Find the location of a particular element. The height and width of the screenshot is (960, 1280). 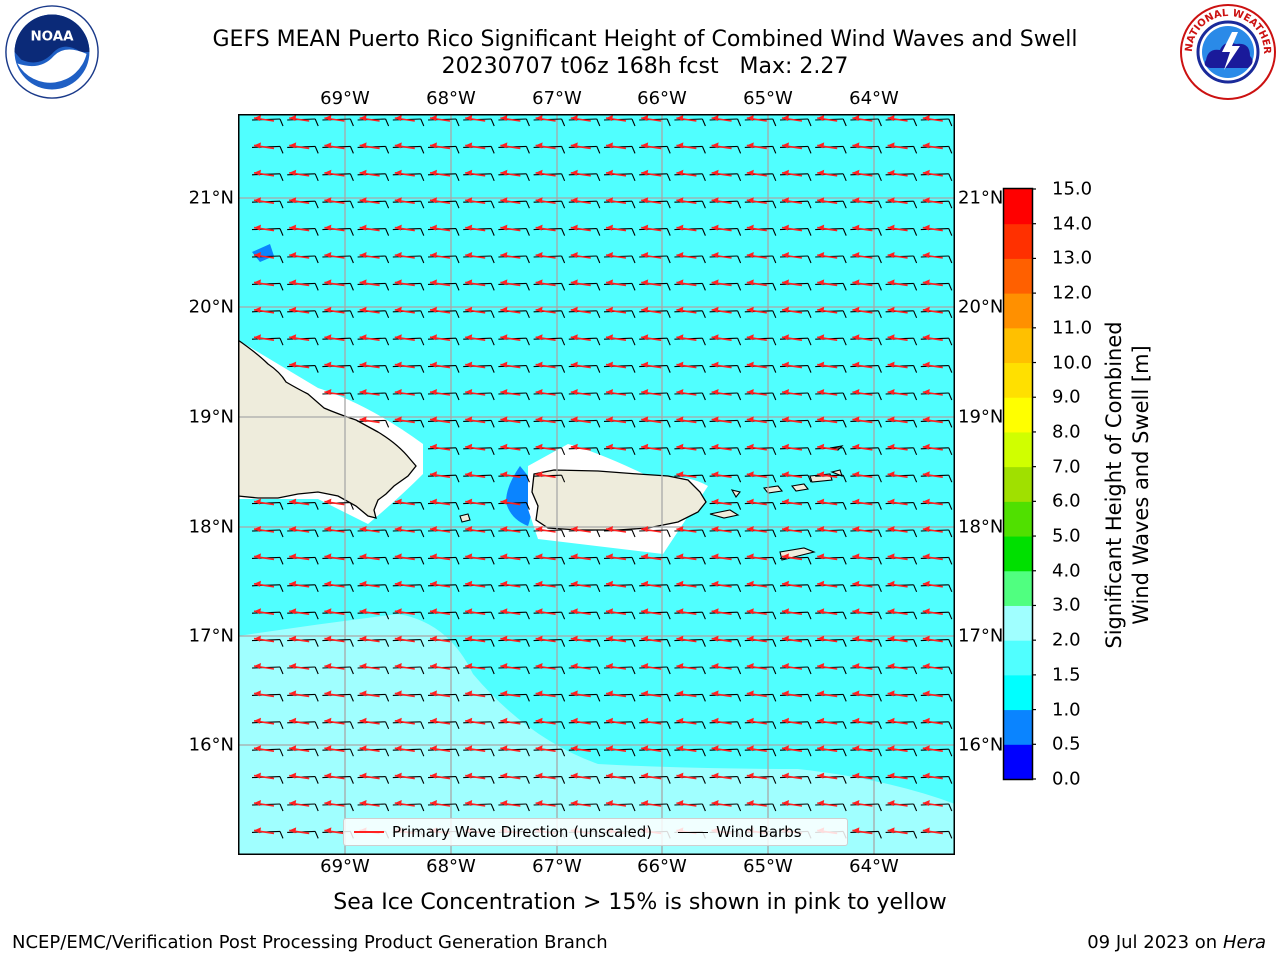

svg-text: NOAA is located at coordinates (52, 36).